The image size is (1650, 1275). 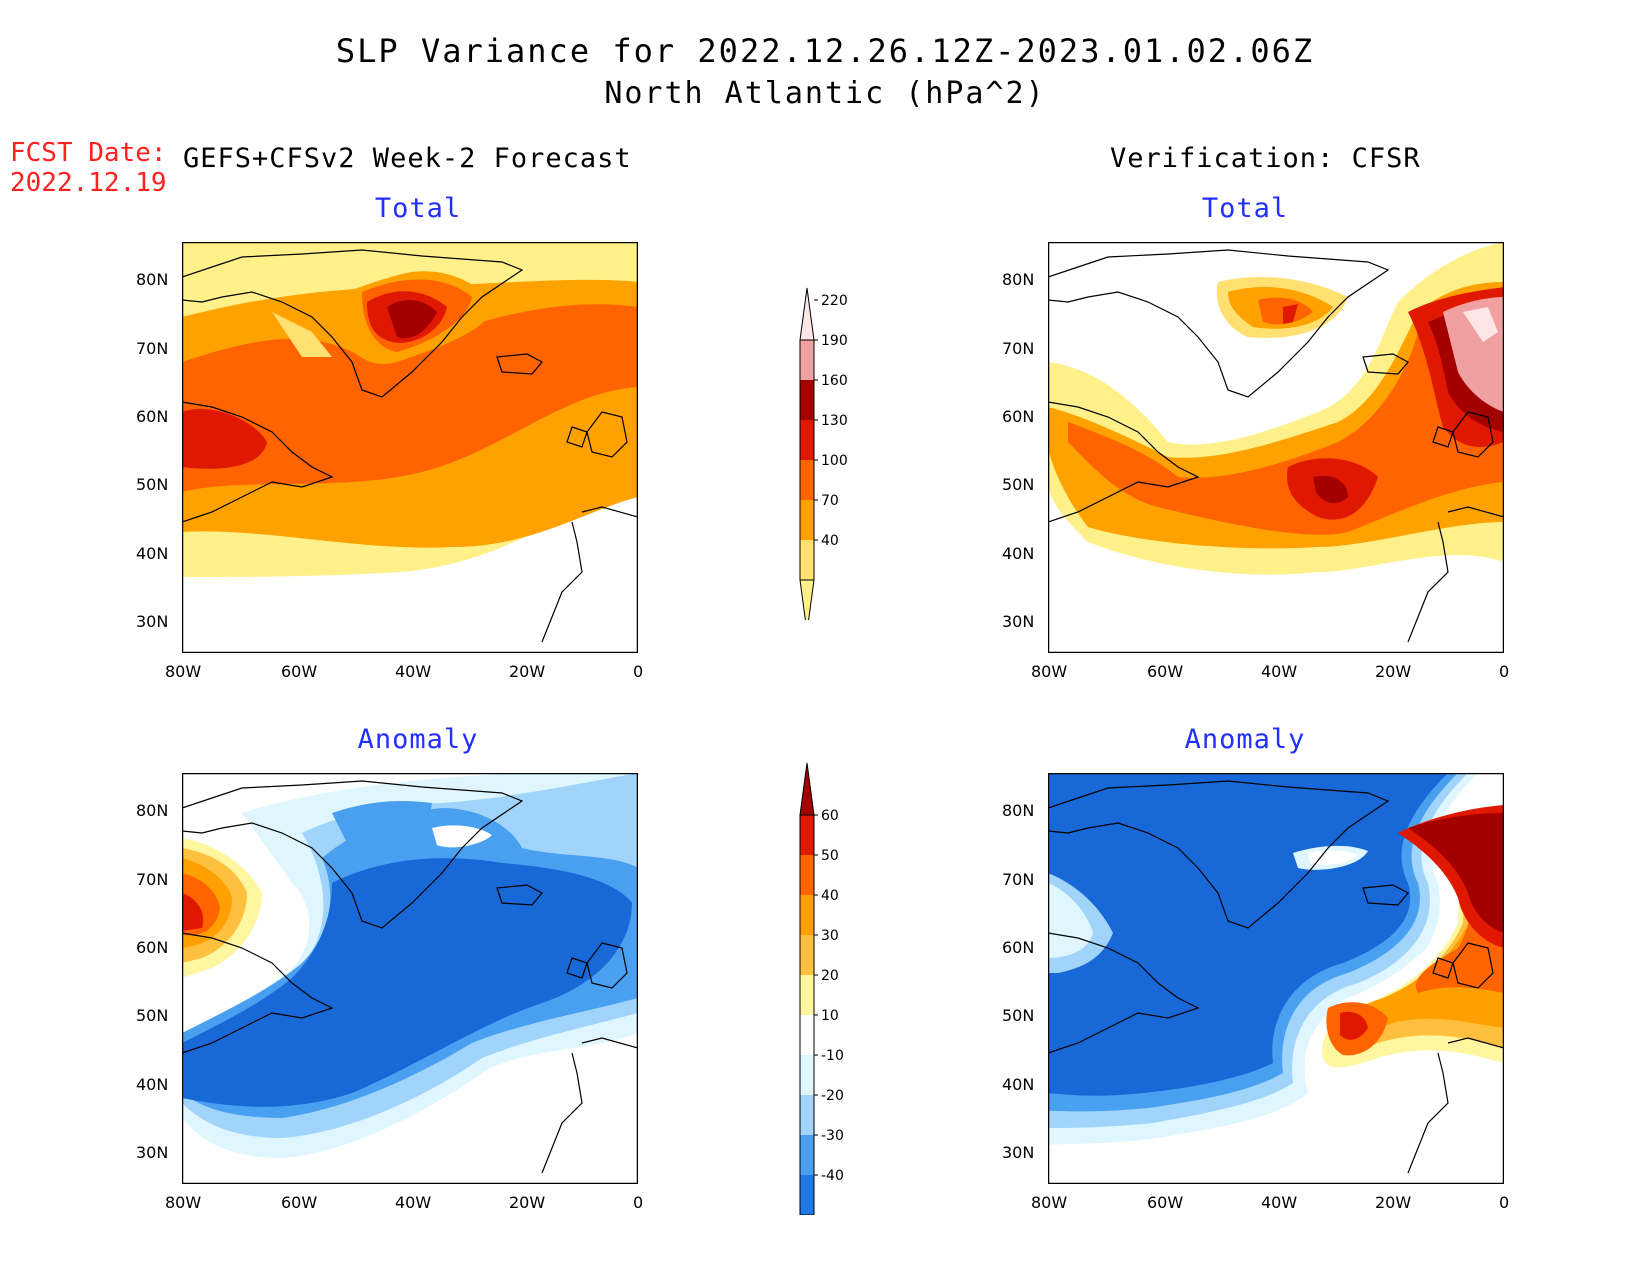 I want to click on vf-total-band-130c, so click(x=1290, y=314).